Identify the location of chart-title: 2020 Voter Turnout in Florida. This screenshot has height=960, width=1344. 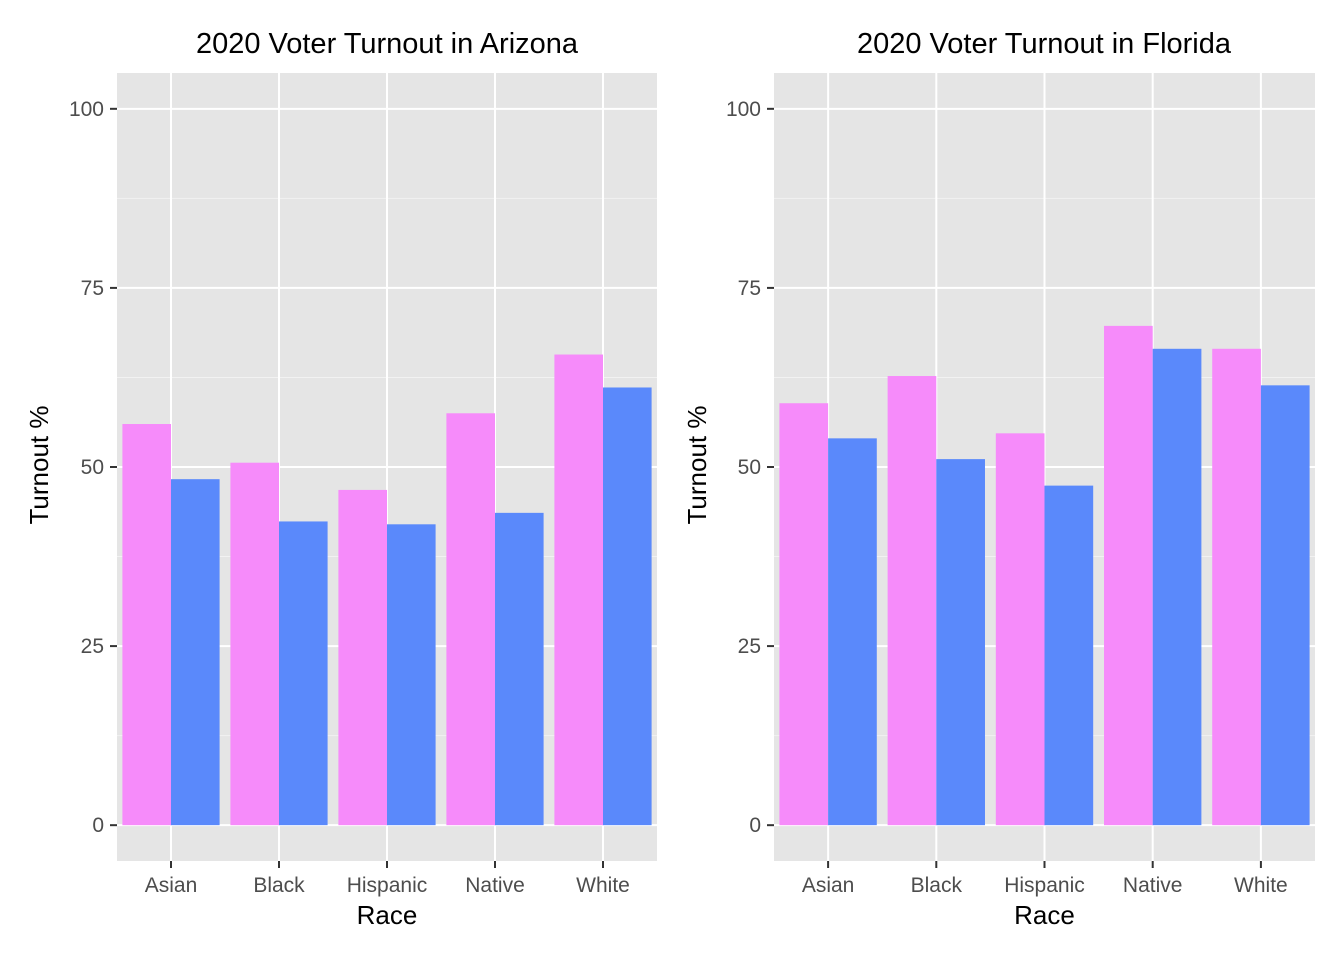
(1044, 44).